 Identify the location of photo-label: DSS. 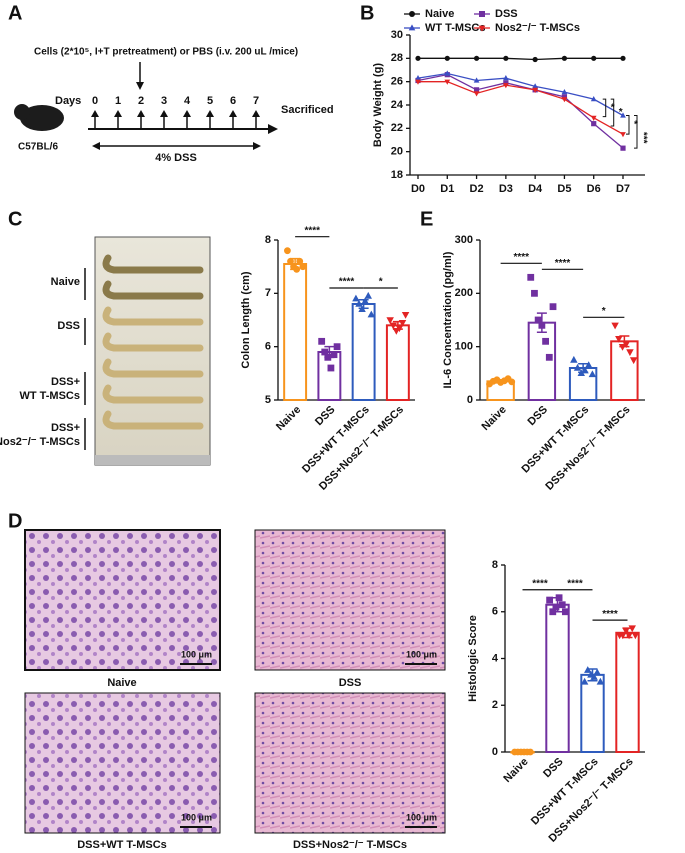
(68, 326).